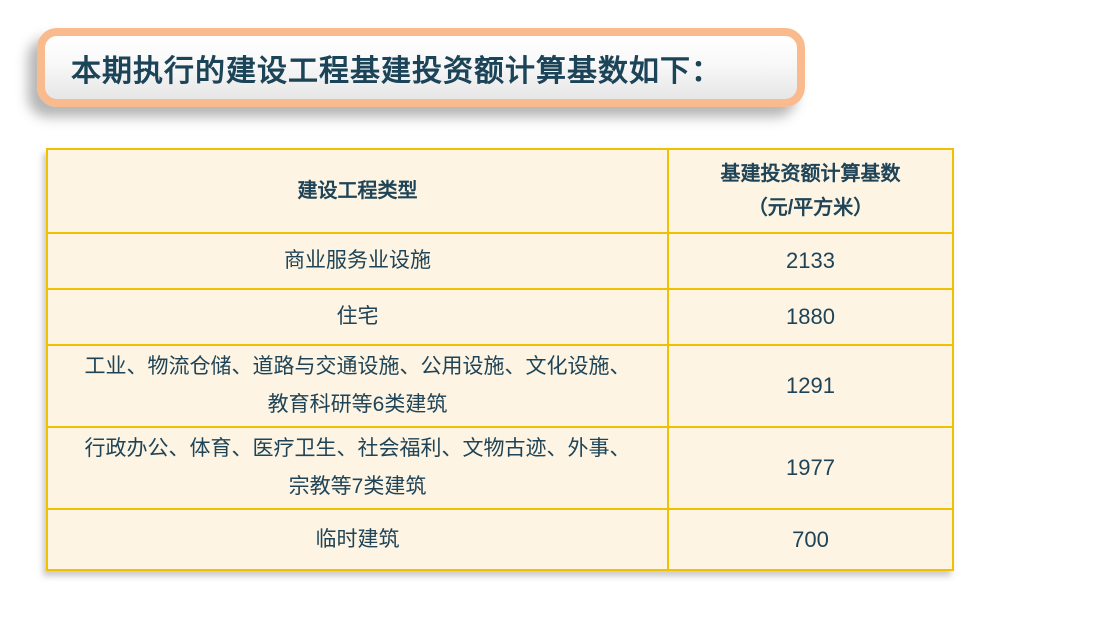 Image resolution: width=1109 pixels, height=621 pixels. I want to click on base-value-cell: 700, so click(810, 539).